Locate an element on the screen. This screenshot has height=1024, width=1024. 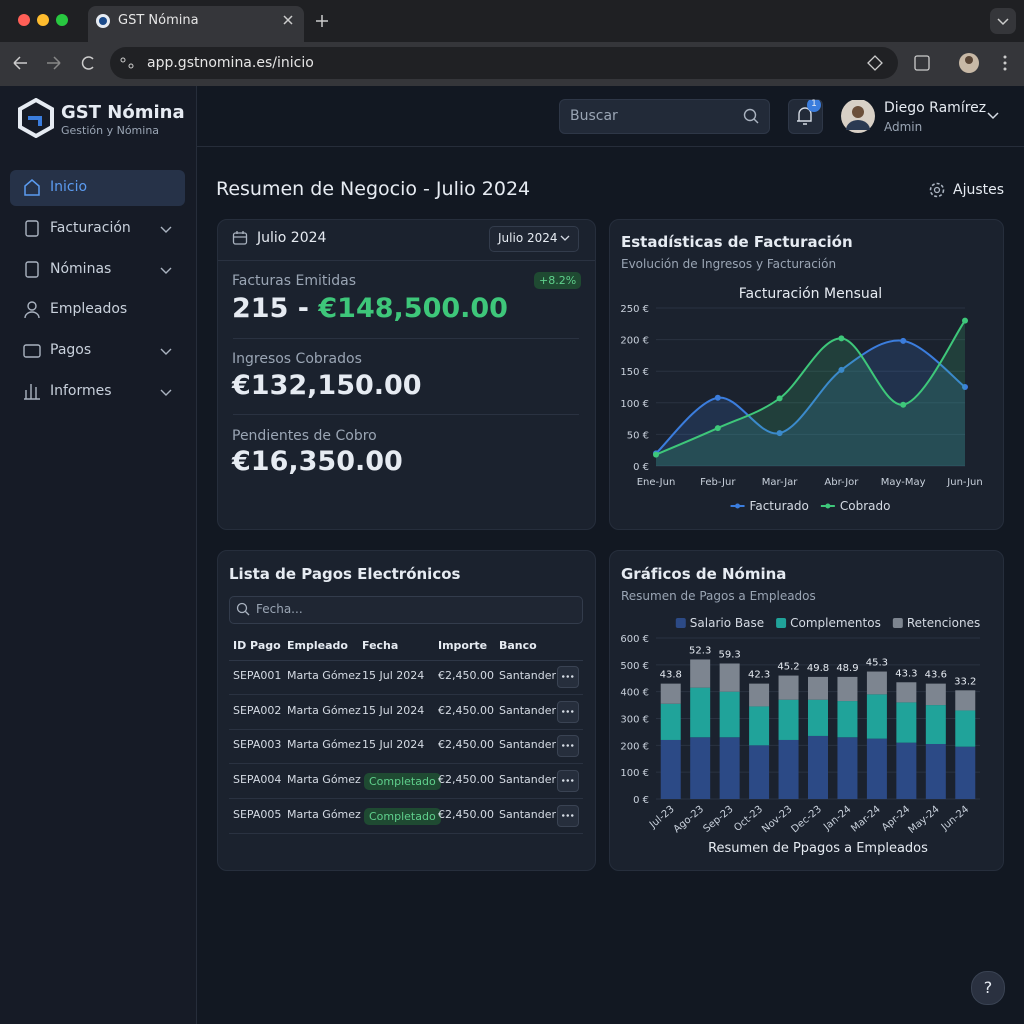
metric-value: 215 - €148,500.00 is located at coordinates (370, 308).